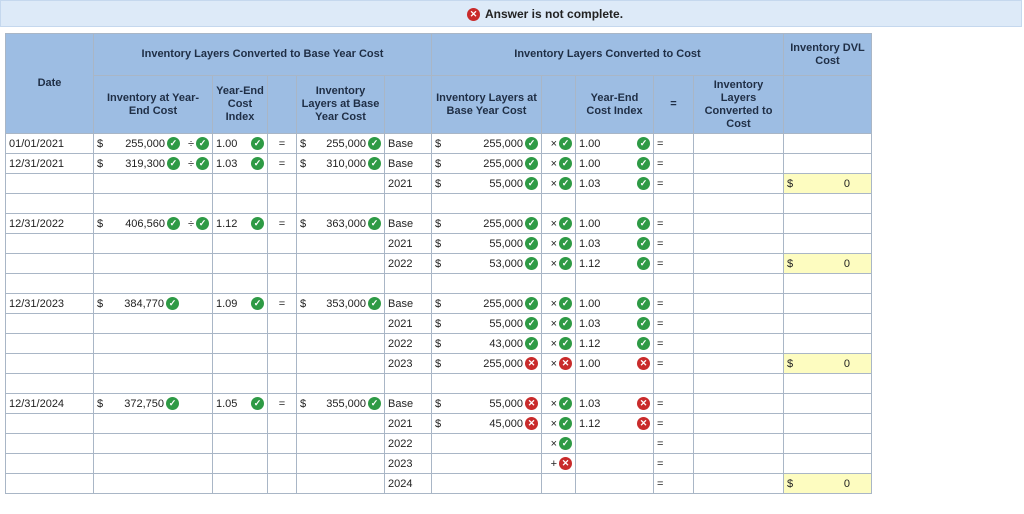 This screenshot has width=1024, height=514. I want to click on table-row: 2022 $43,000 ✓ × ✓ 1.12 ✓ =, so click(438, 343).